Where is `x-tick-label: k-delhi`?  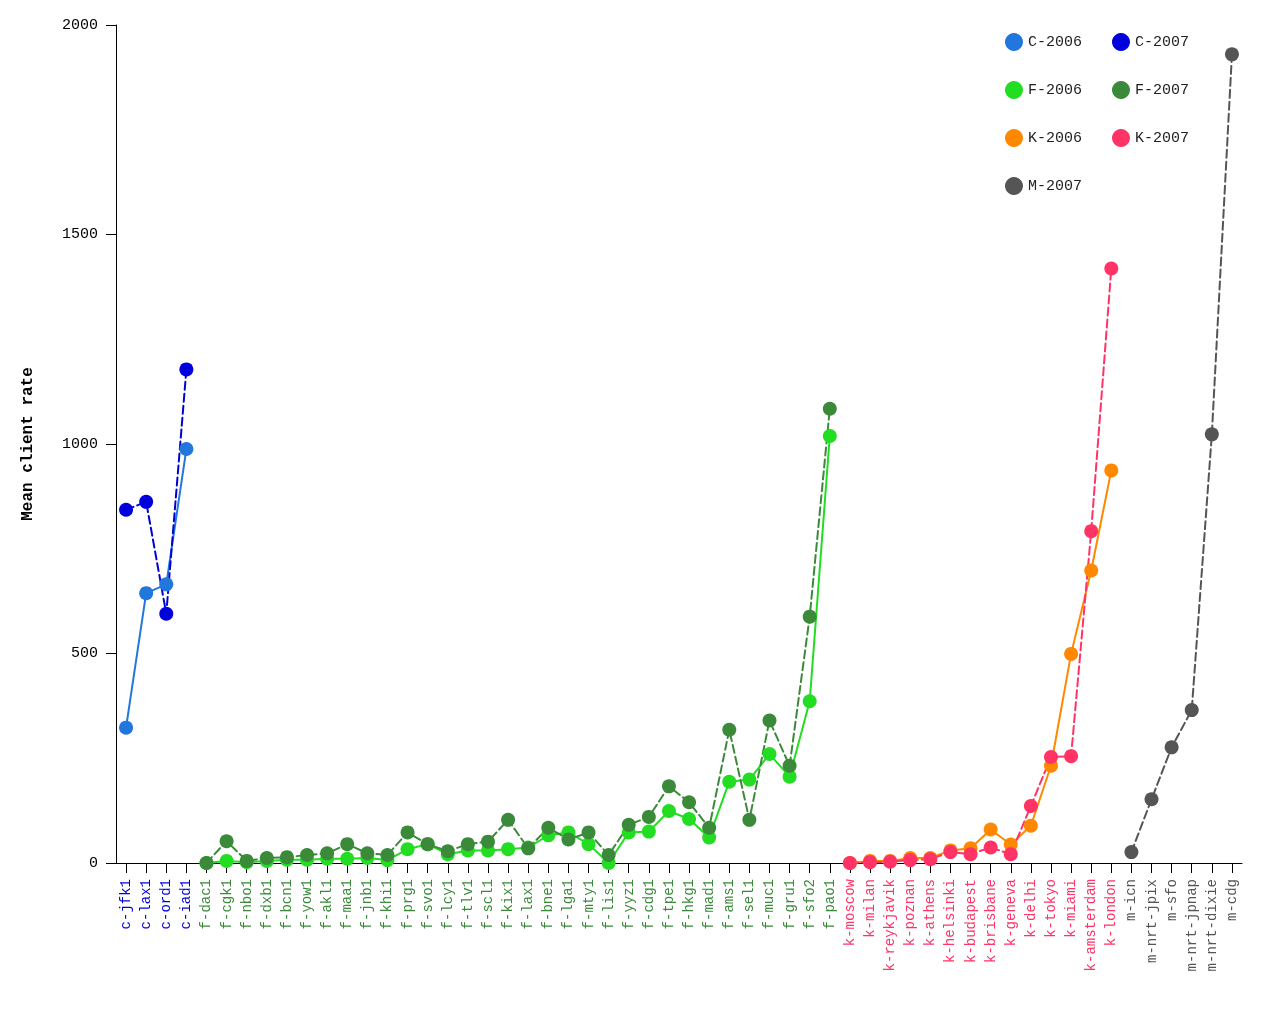 x-tick-label: k-delhi is located at coordinates (1030, 908).